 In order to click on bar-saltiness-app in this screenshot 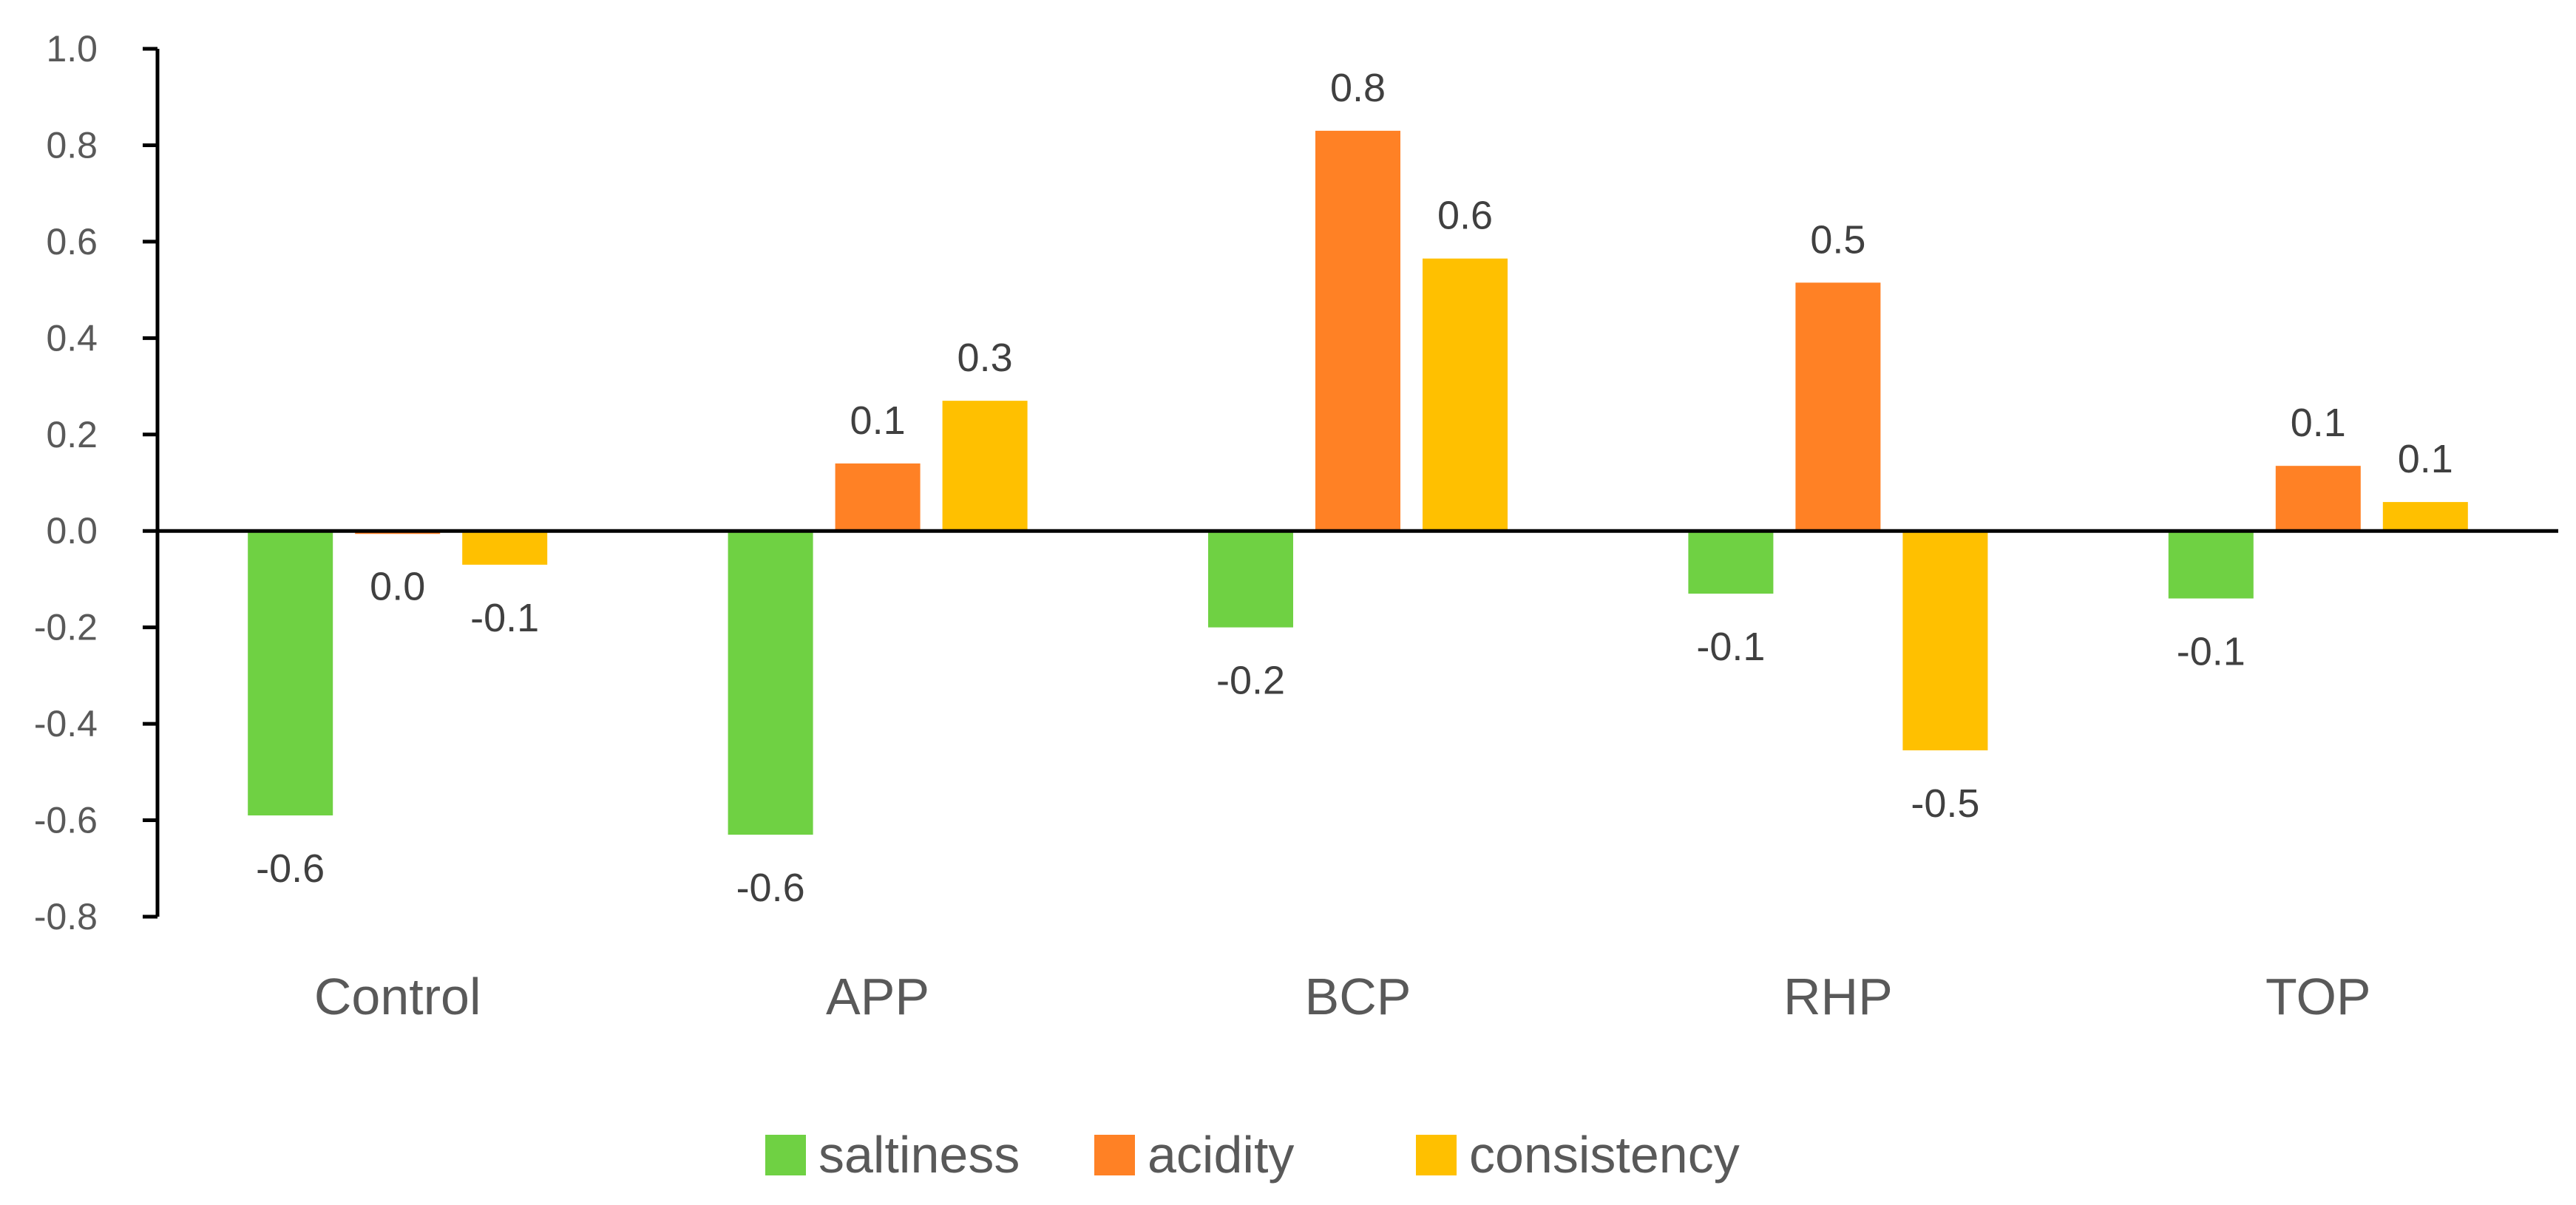, I will do `click(770, 683)`.